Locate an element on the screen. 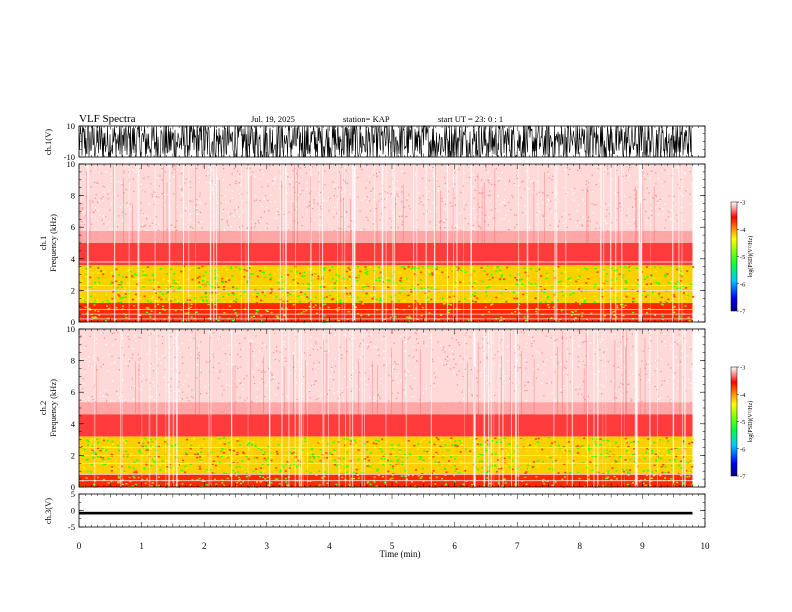 Image resolution: width=792 pixels, height=612 pixels. ch2-spec-ylabel: ch.2 is located at coordinates (43, 408).